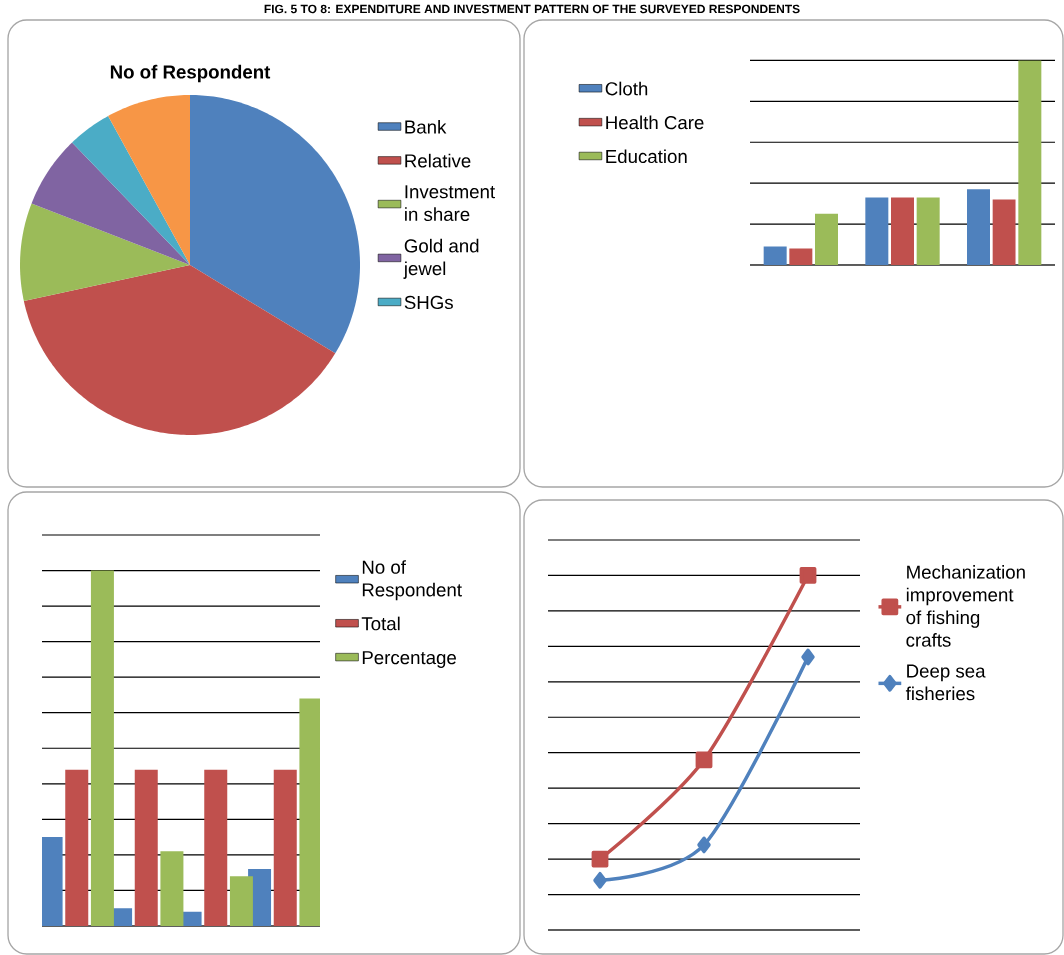 Image resolution: width=1064 pixels, height=955 pixels. I want to click on legend-label: Health Care, so click(655, 122).